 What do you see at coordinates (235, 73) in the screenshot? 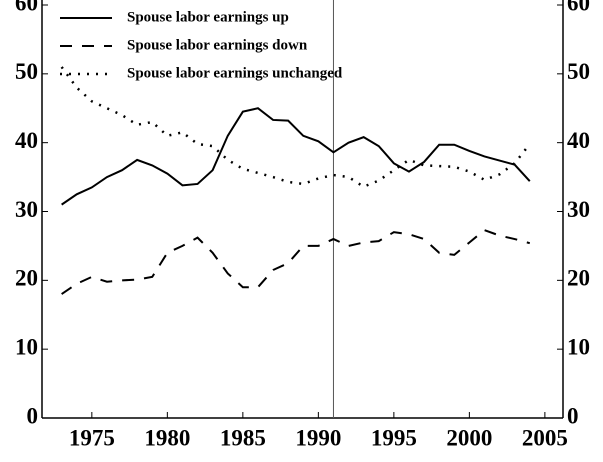
I see `legend-label: Spouse labor earnings unchanged` at bounding box center [235, 73].